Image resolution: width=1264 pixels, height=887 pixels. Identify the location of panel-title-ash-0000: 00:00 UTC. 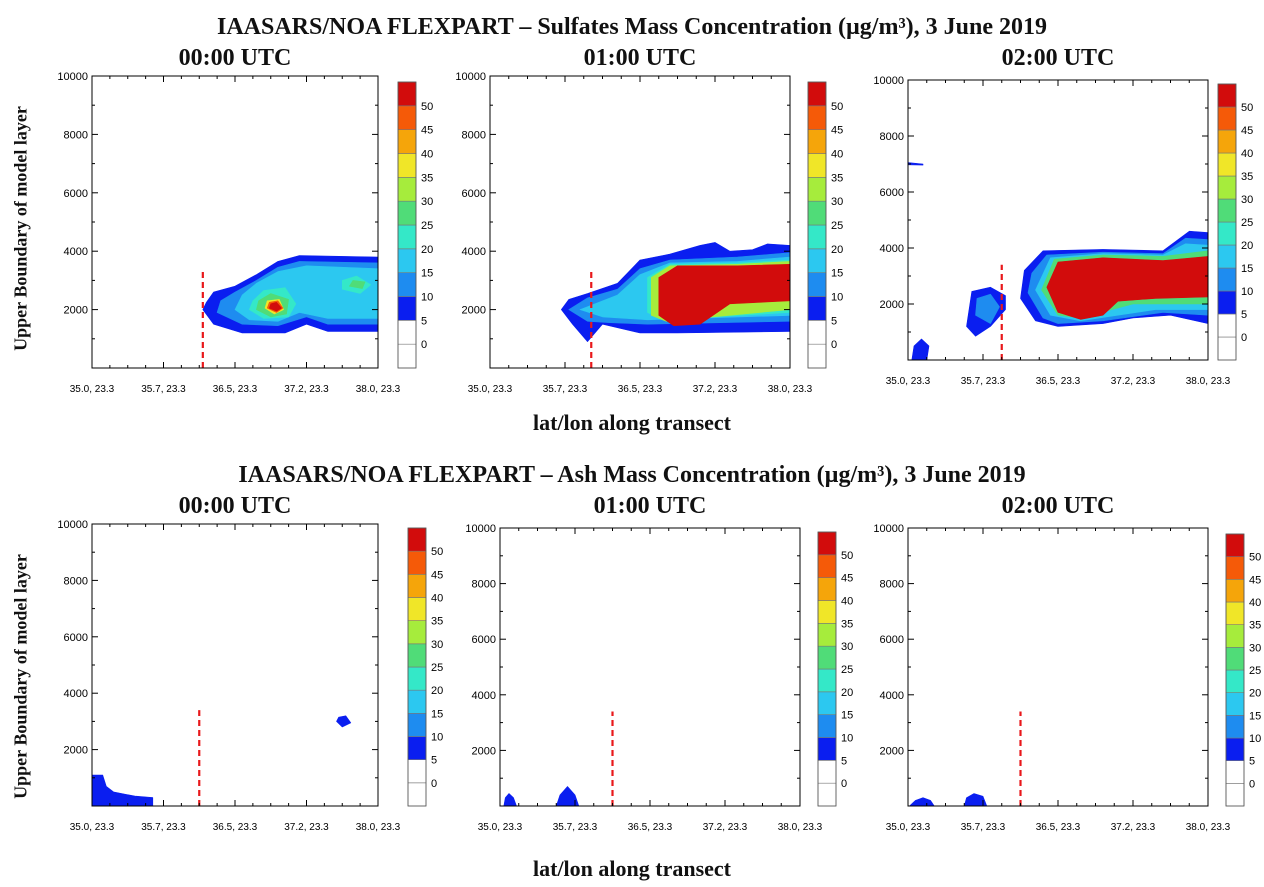
(235, 506).